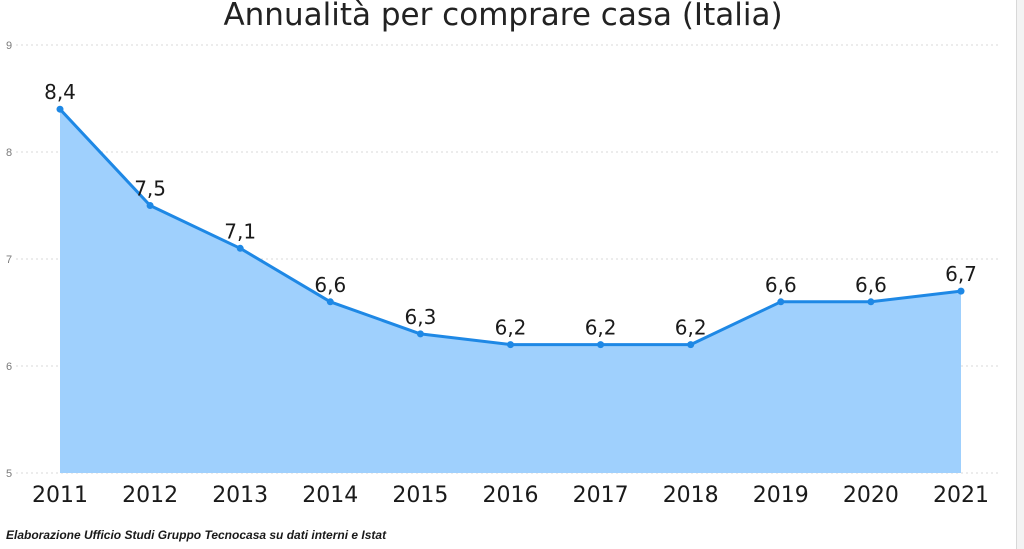 The width and height of the screenshot is (1024, 549). What do you see at coordinates (240, 231) in the screenshot?
I see `data-label: 7,1` at bounding box center [240, 231].